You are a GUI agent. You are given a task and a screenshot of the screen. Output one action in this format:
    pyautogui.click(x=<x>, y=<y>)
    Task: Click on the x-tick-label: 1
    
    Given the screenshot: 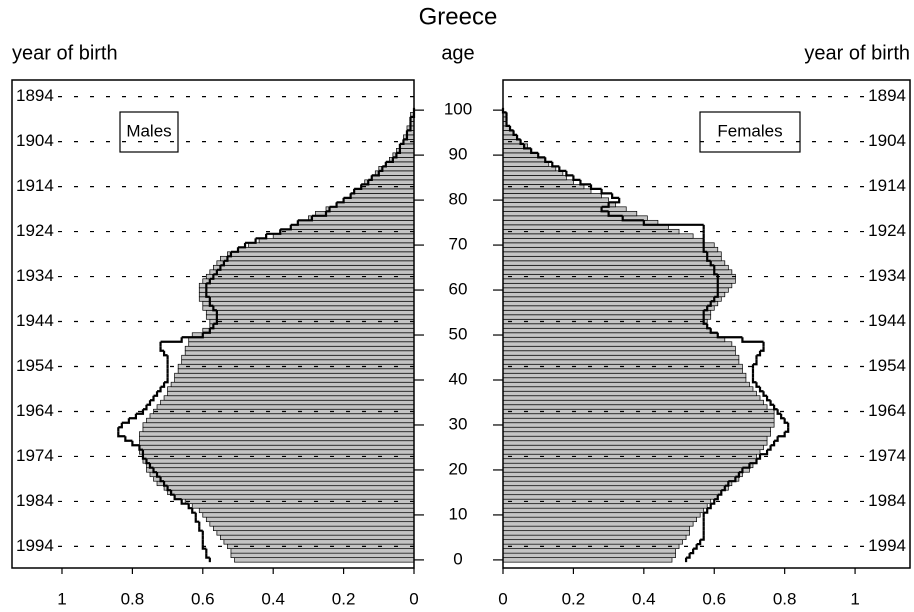 What is the action you would take?
    pyautogui.click(x=61, y=598)
    